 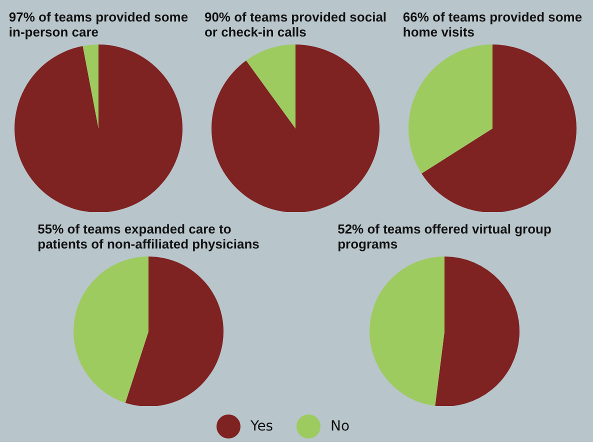 What do you see at coordinates (445, 237) in the screenshot?
I see `chart-title: 52% of teams offered virtual group programs` at bounding box center [445, 237].